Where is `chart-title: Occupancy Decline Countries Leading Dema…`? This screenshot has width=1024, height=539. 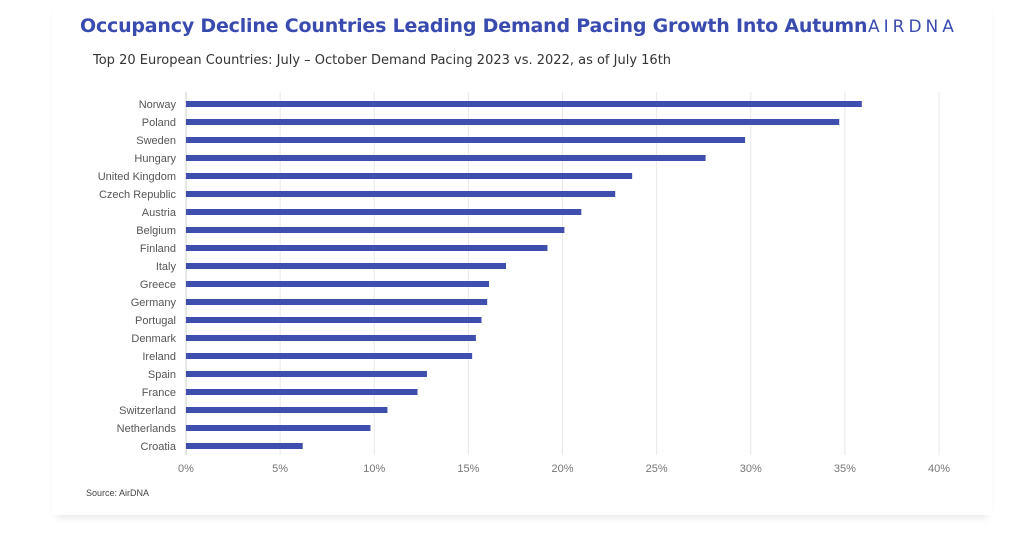 chart-title: Occupancy Decline Countries Leading Dema… is located at coordinates (474, 26).